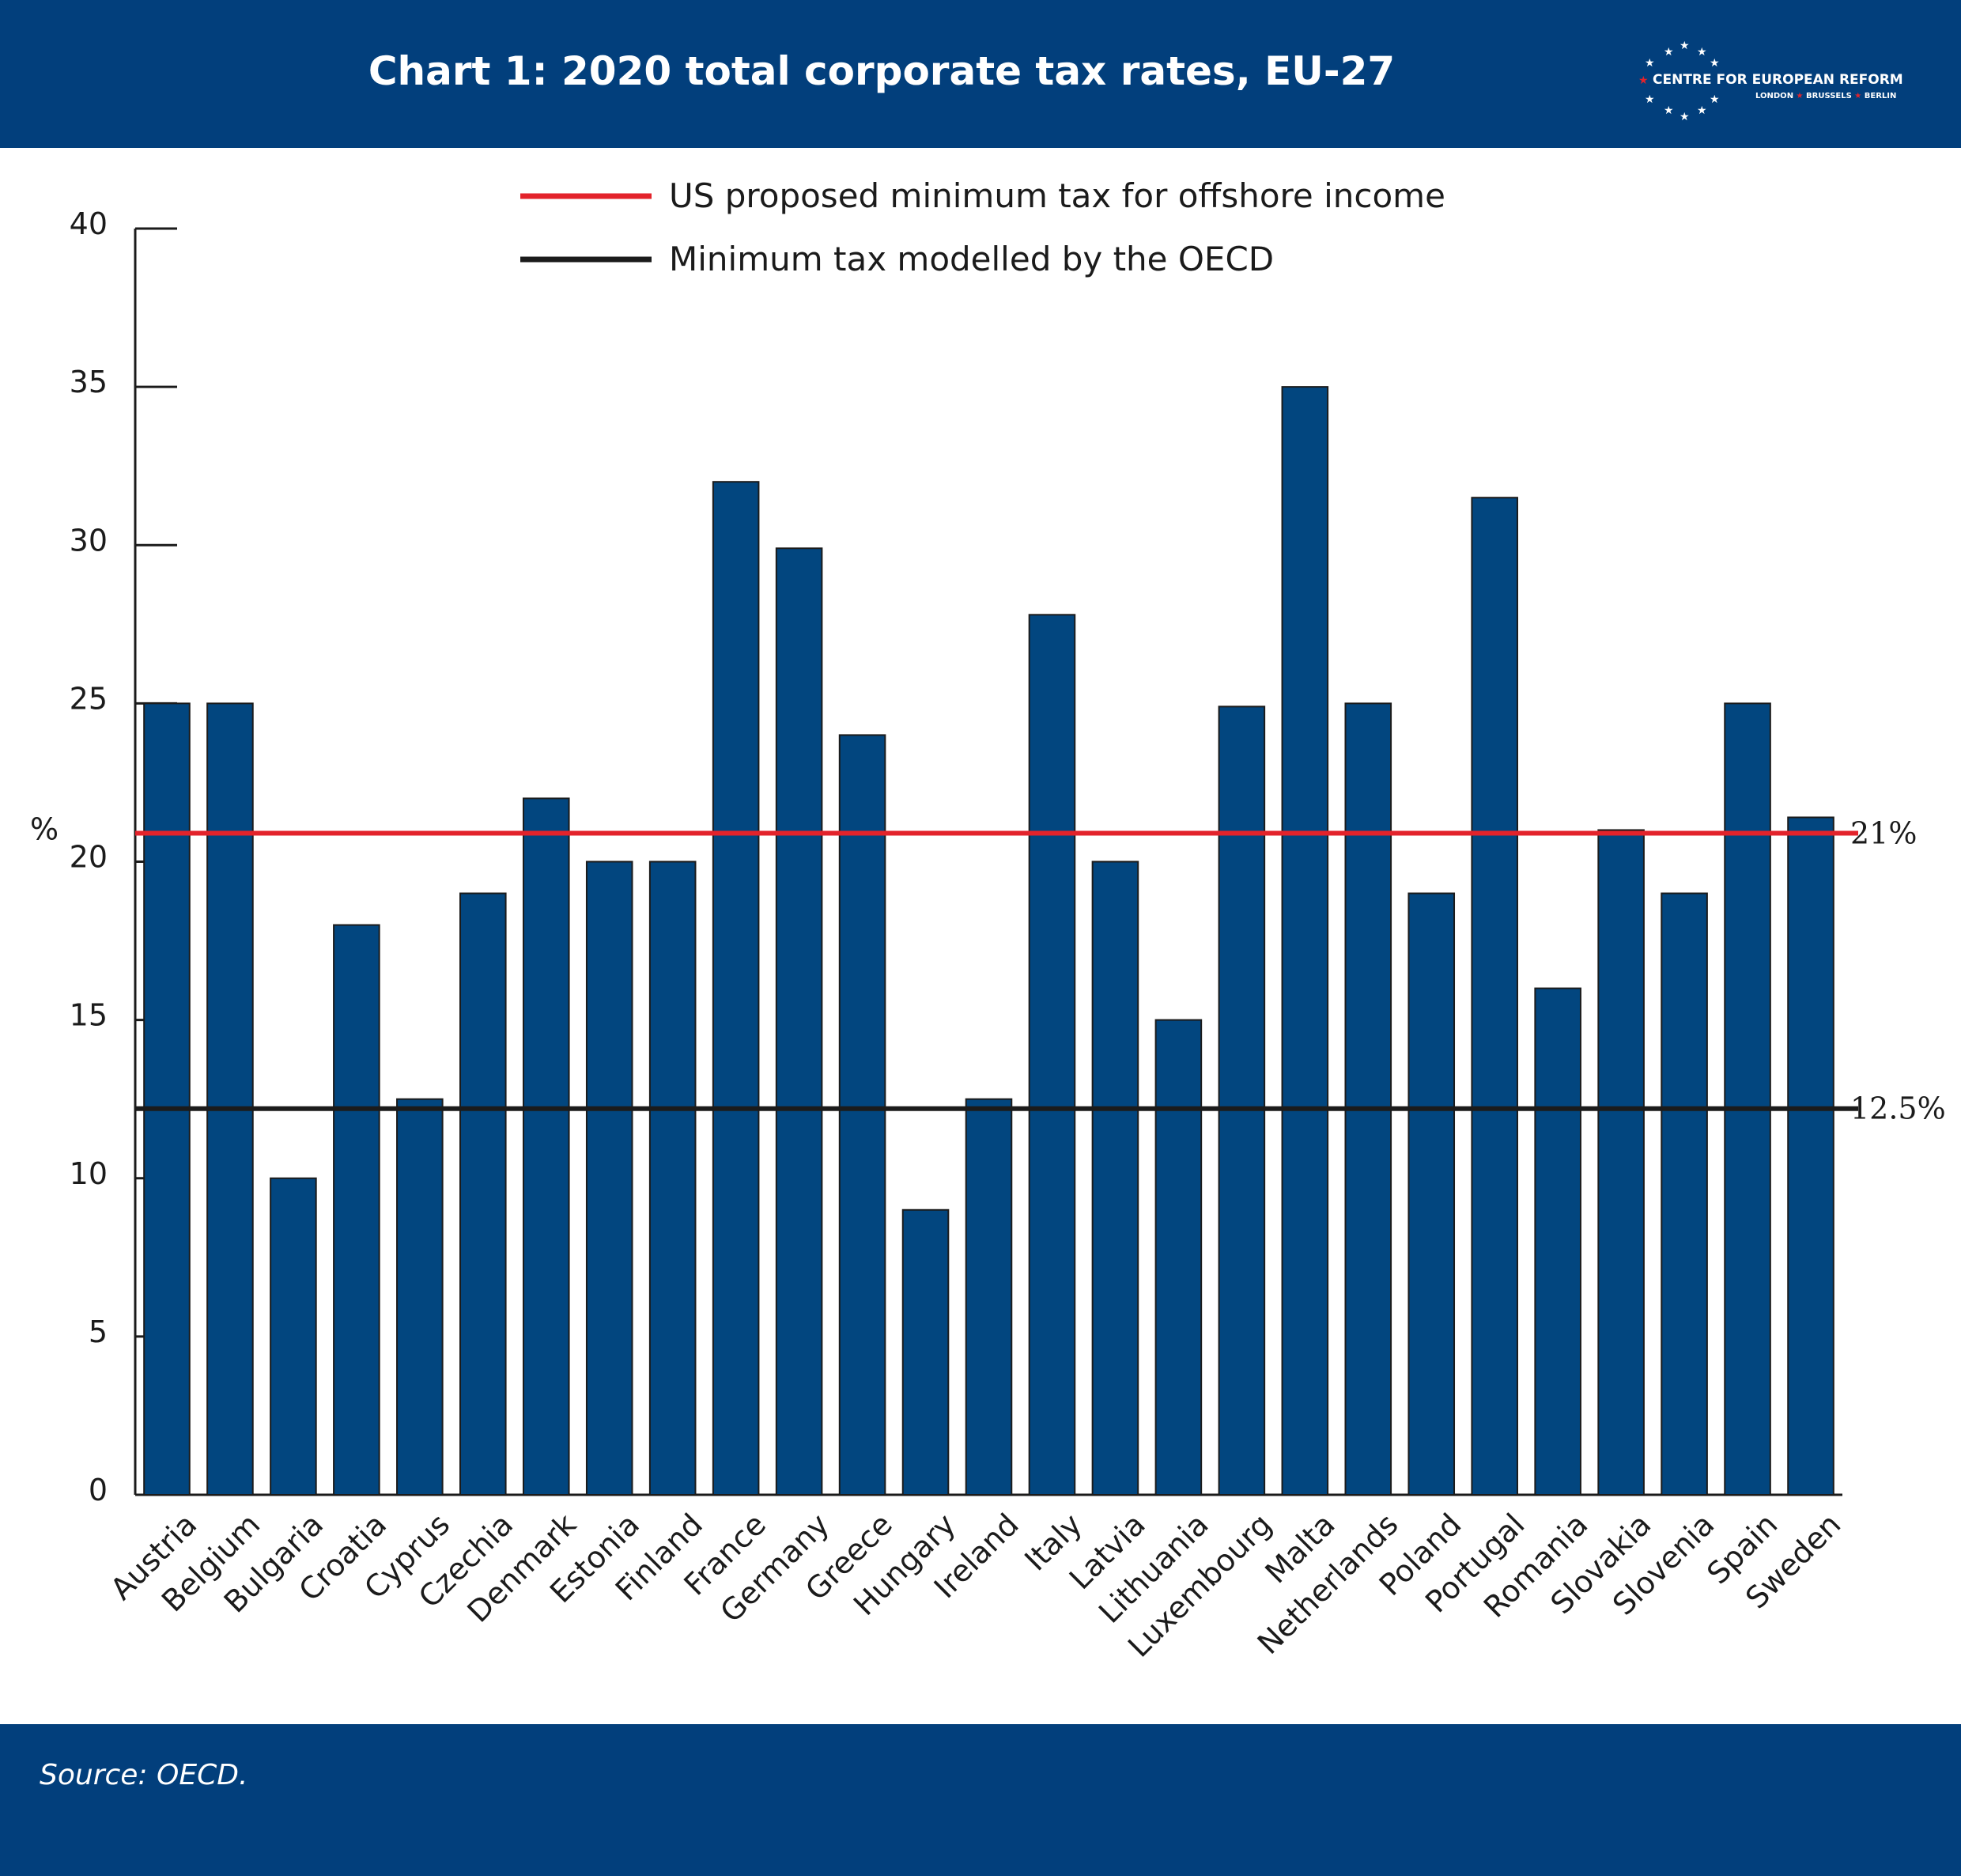 This screenshot has height=1876, width=1961. Describe the element at coordinates (89, 224) in the screenshot. I see `y-tick-label: 40` at that location.